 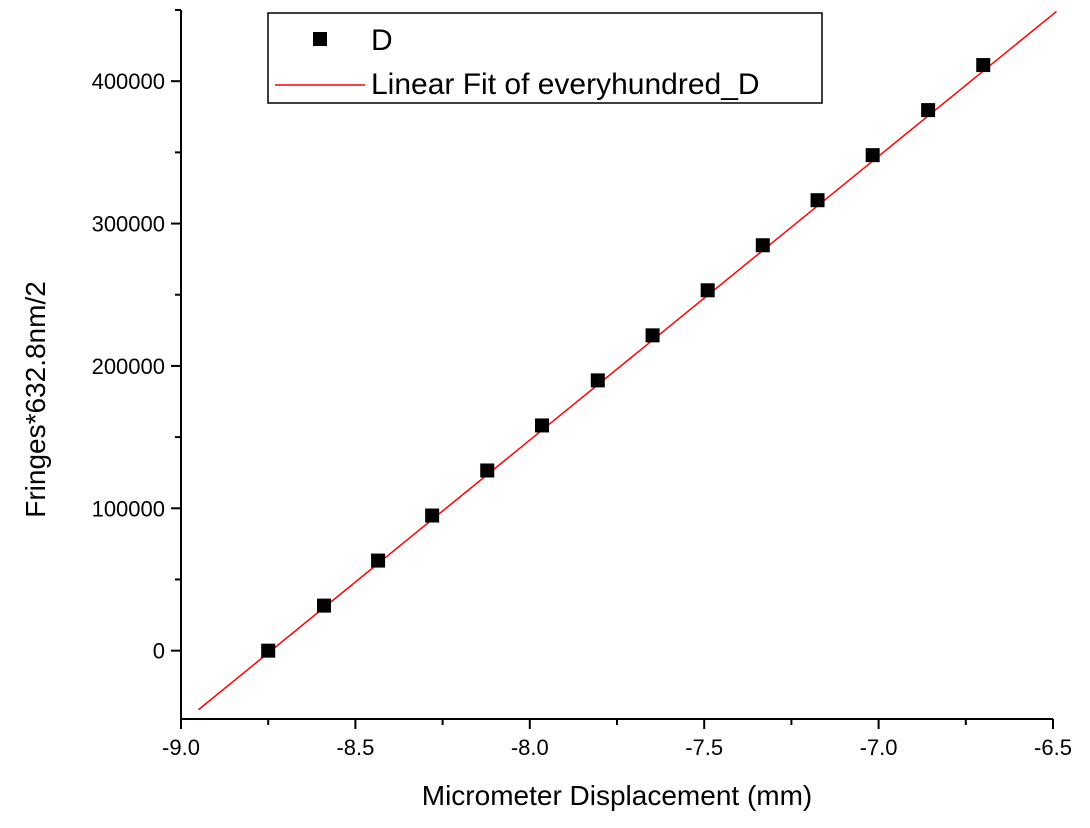 What do you see at coordinates (128, 224) in the screenshot?
I see `y-tick-label: 300000` at bounding box center [128, 224].